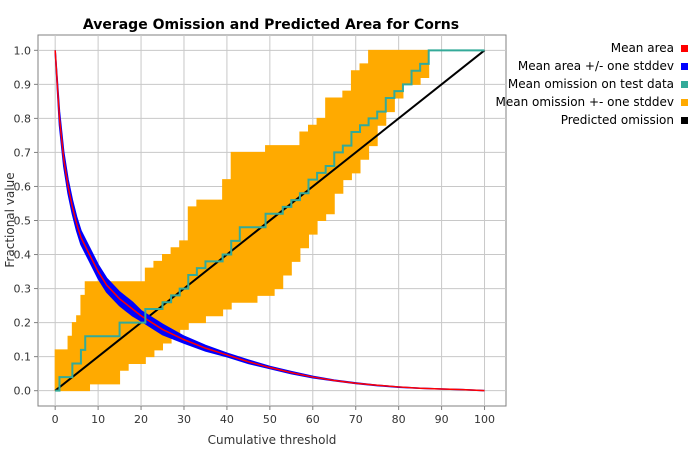  I want to click on x-tick-label: 50, so click(270, 419).